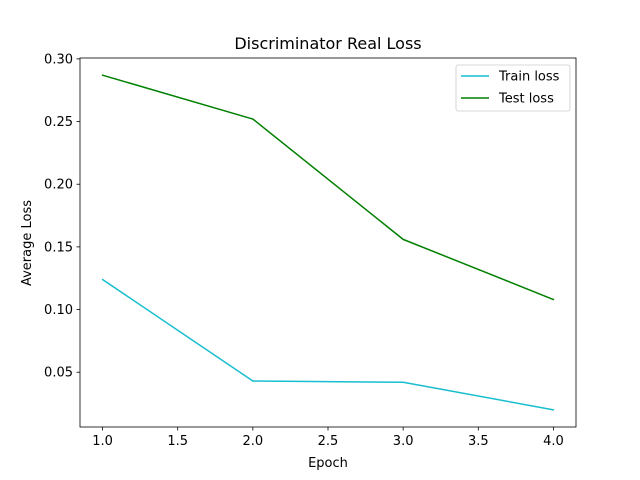 Image resolution: width=640 pixels, height=480 pixels. Describe the element at coordinates (529, 77) in the screenshot. I see `legend-label-1: Train loss` at that location.